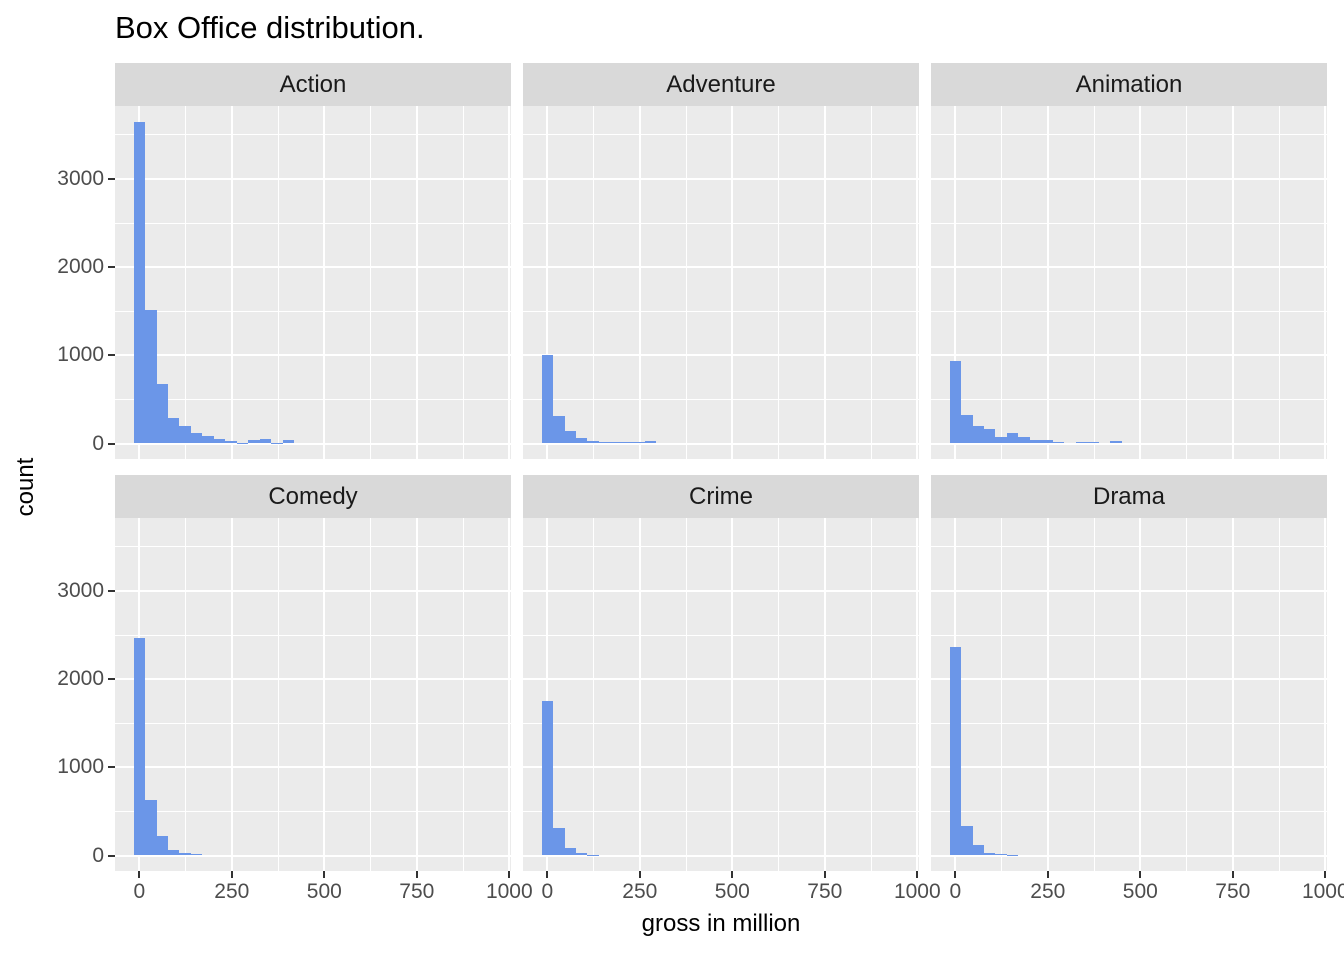 This screenshot has height=960, width=1344. What do you see at coordinates (640, 891) in the screenshot?
I see `x-tick-label: 250` at bounding box center [640, 891].